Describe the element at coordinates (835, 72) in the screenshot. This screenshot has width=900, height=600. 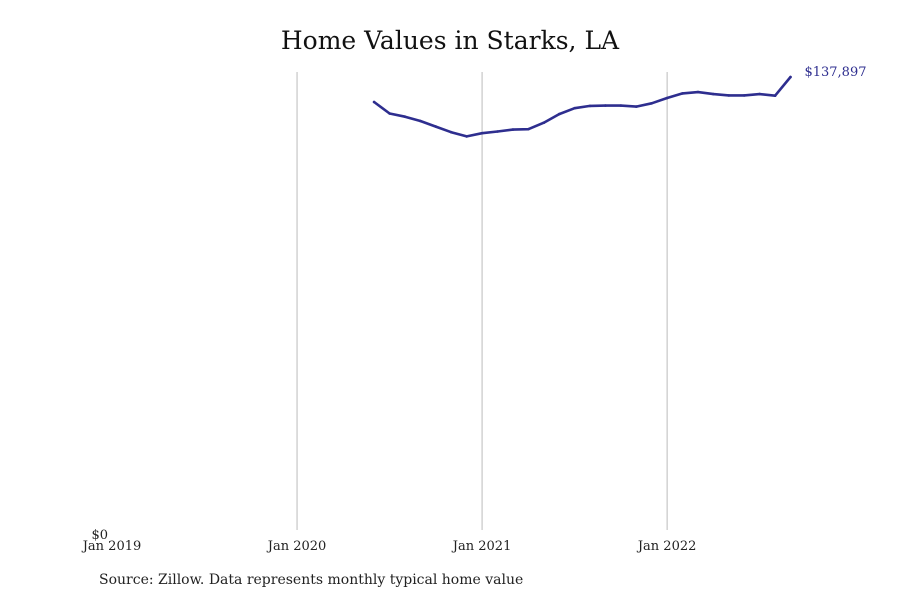
I see `end-value-label: $137,897` at that location.